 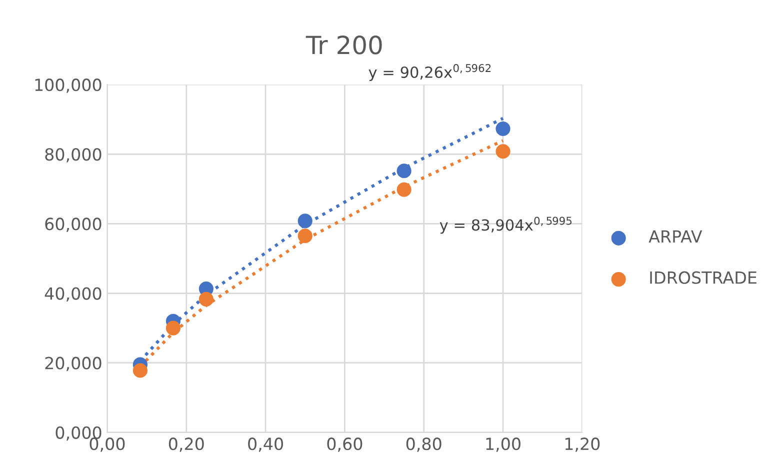 What do you see at coordinates (73, 364) in the screenshot?
I see `y-tick-label: 20,000` at bounding box center [73, 364].